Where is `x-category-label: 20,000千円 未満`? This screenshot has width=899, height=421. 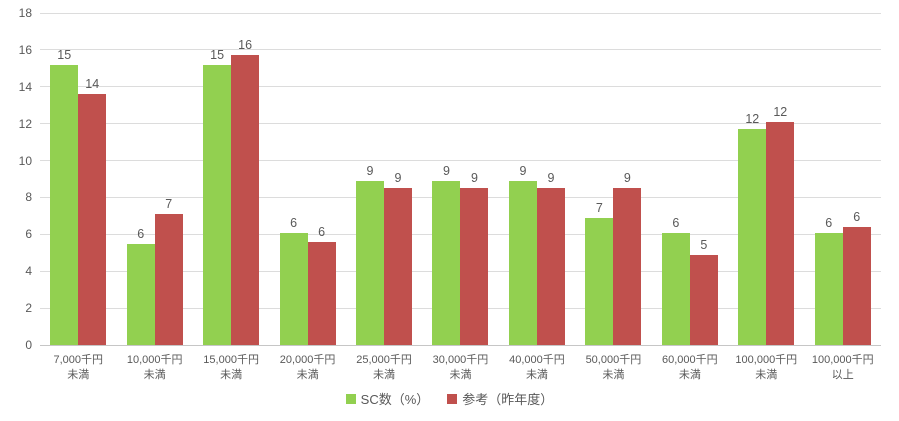 x-category-label: 20,000千円 未満 is located at coordinates (307, 368).